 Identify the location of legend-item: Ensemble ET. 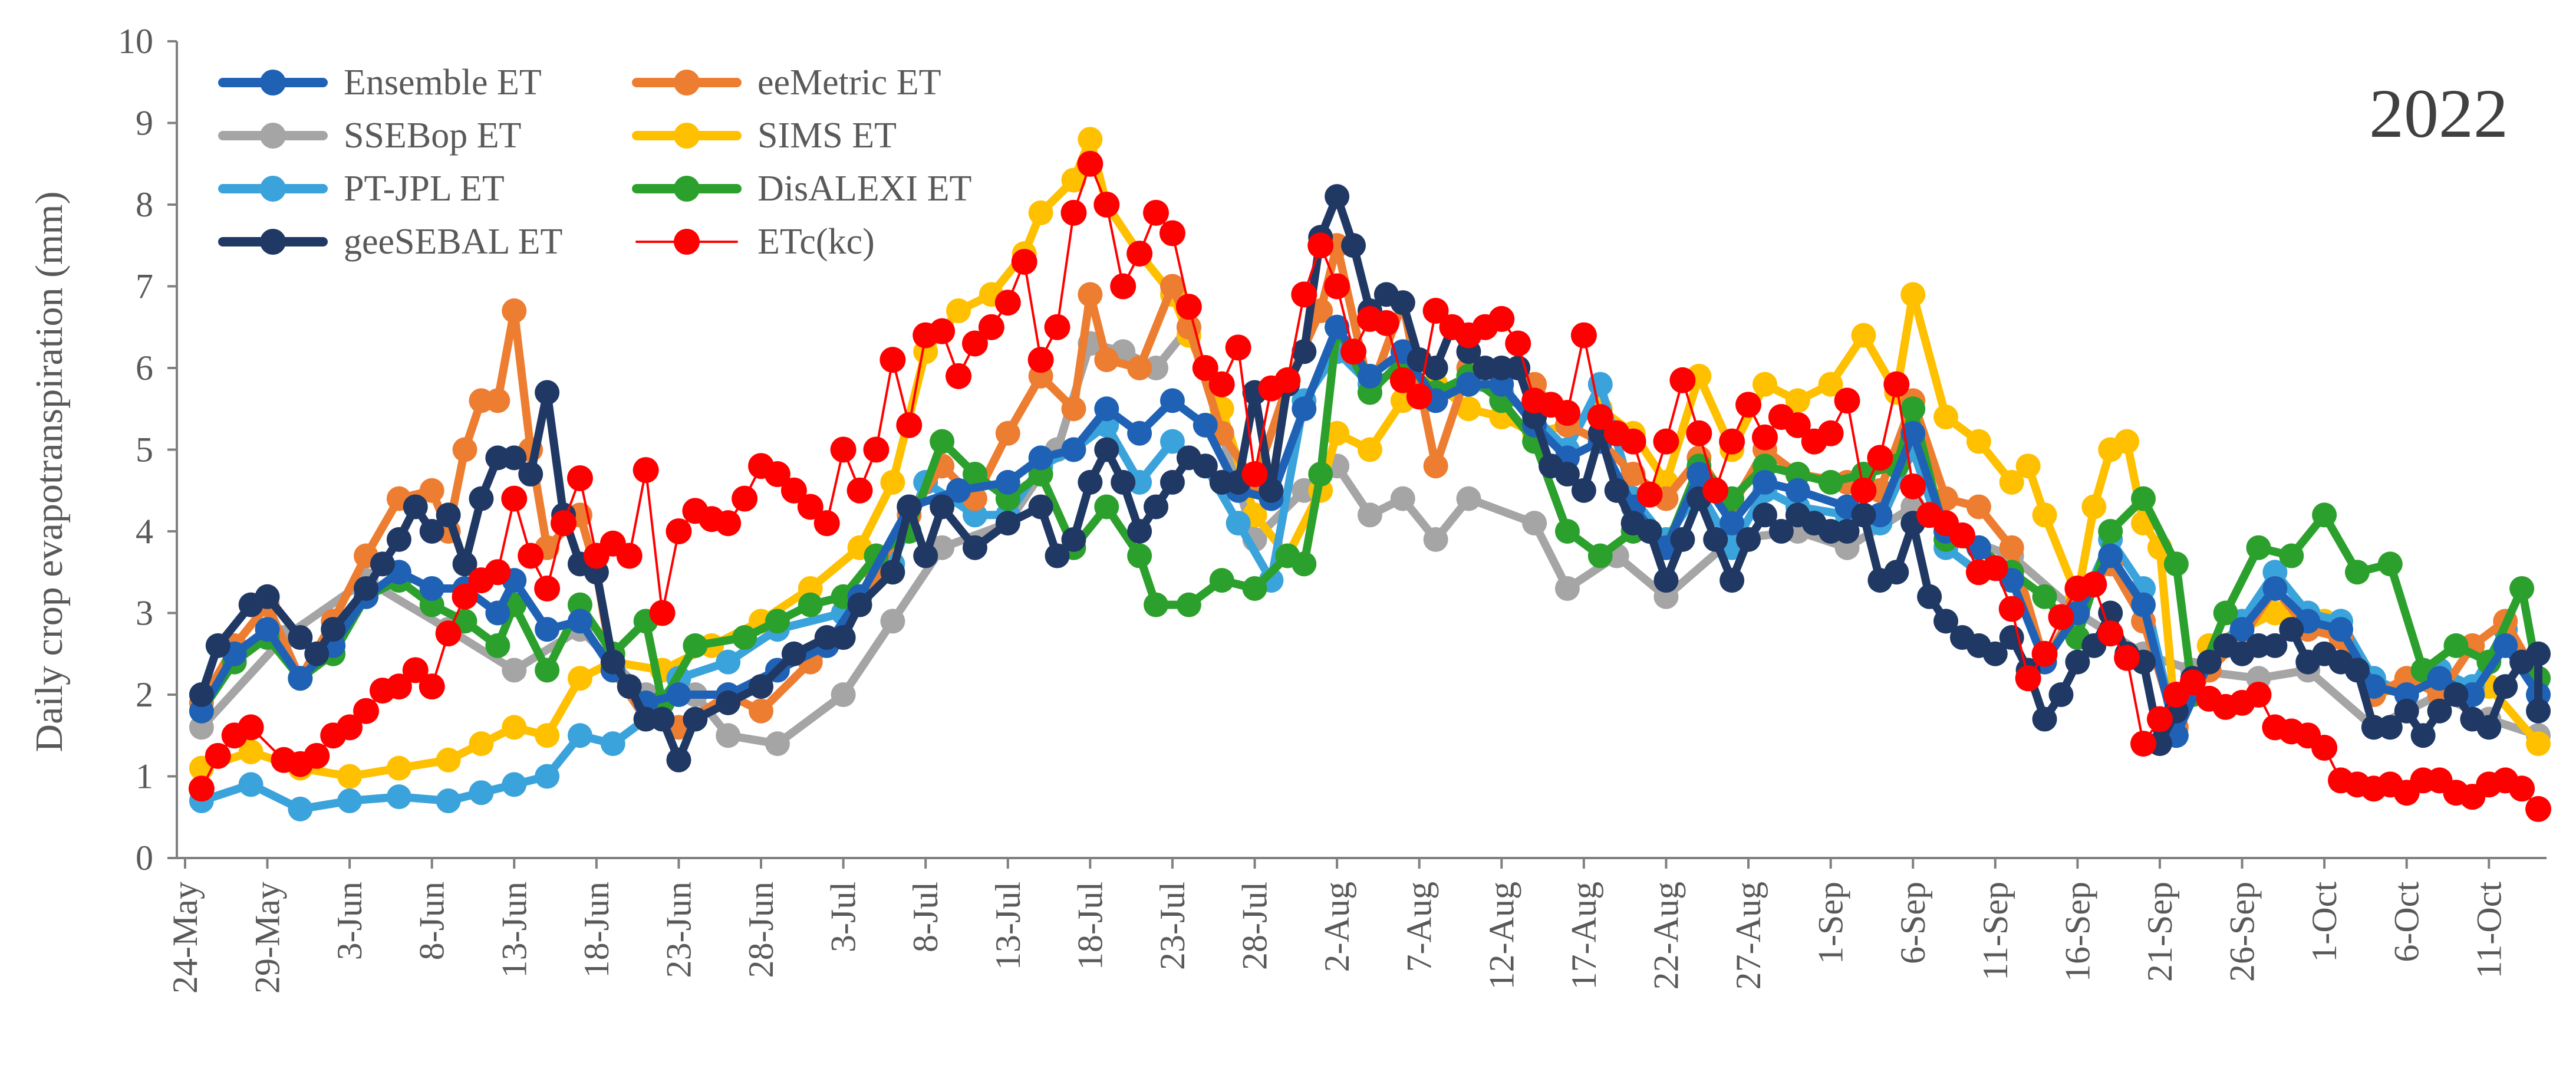
(380, 83).